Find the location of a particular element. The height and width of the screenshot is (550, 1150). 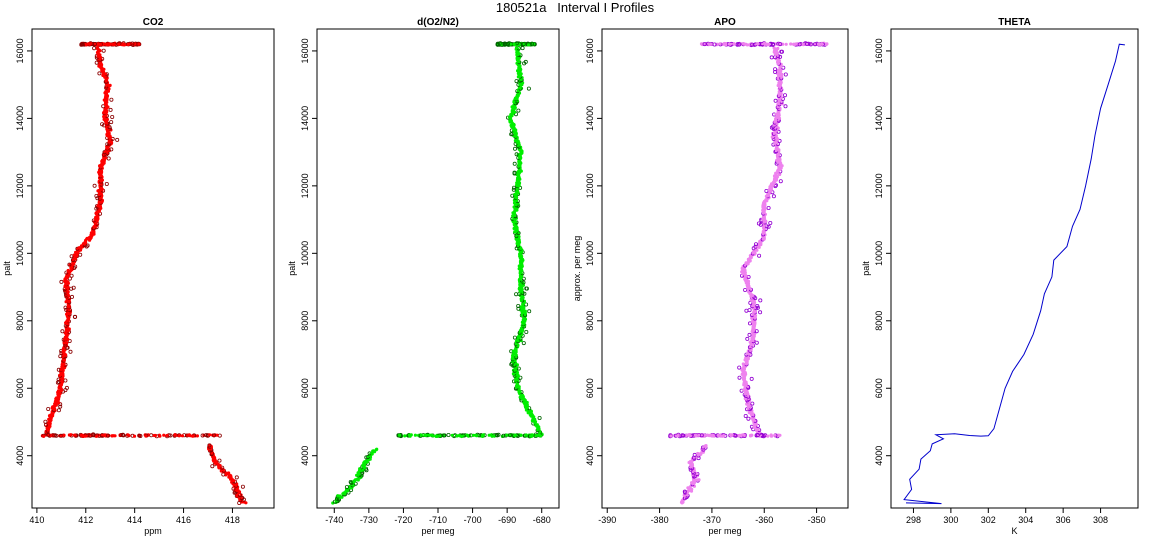

x-tick-label: -390 is located at coordinates (607, 520).